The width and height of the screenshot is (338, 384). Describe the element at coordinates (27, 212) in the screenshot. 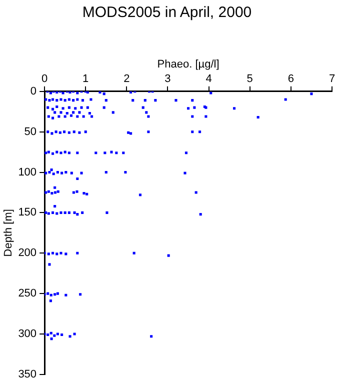

I see `y-tick-label: 150` at that location.